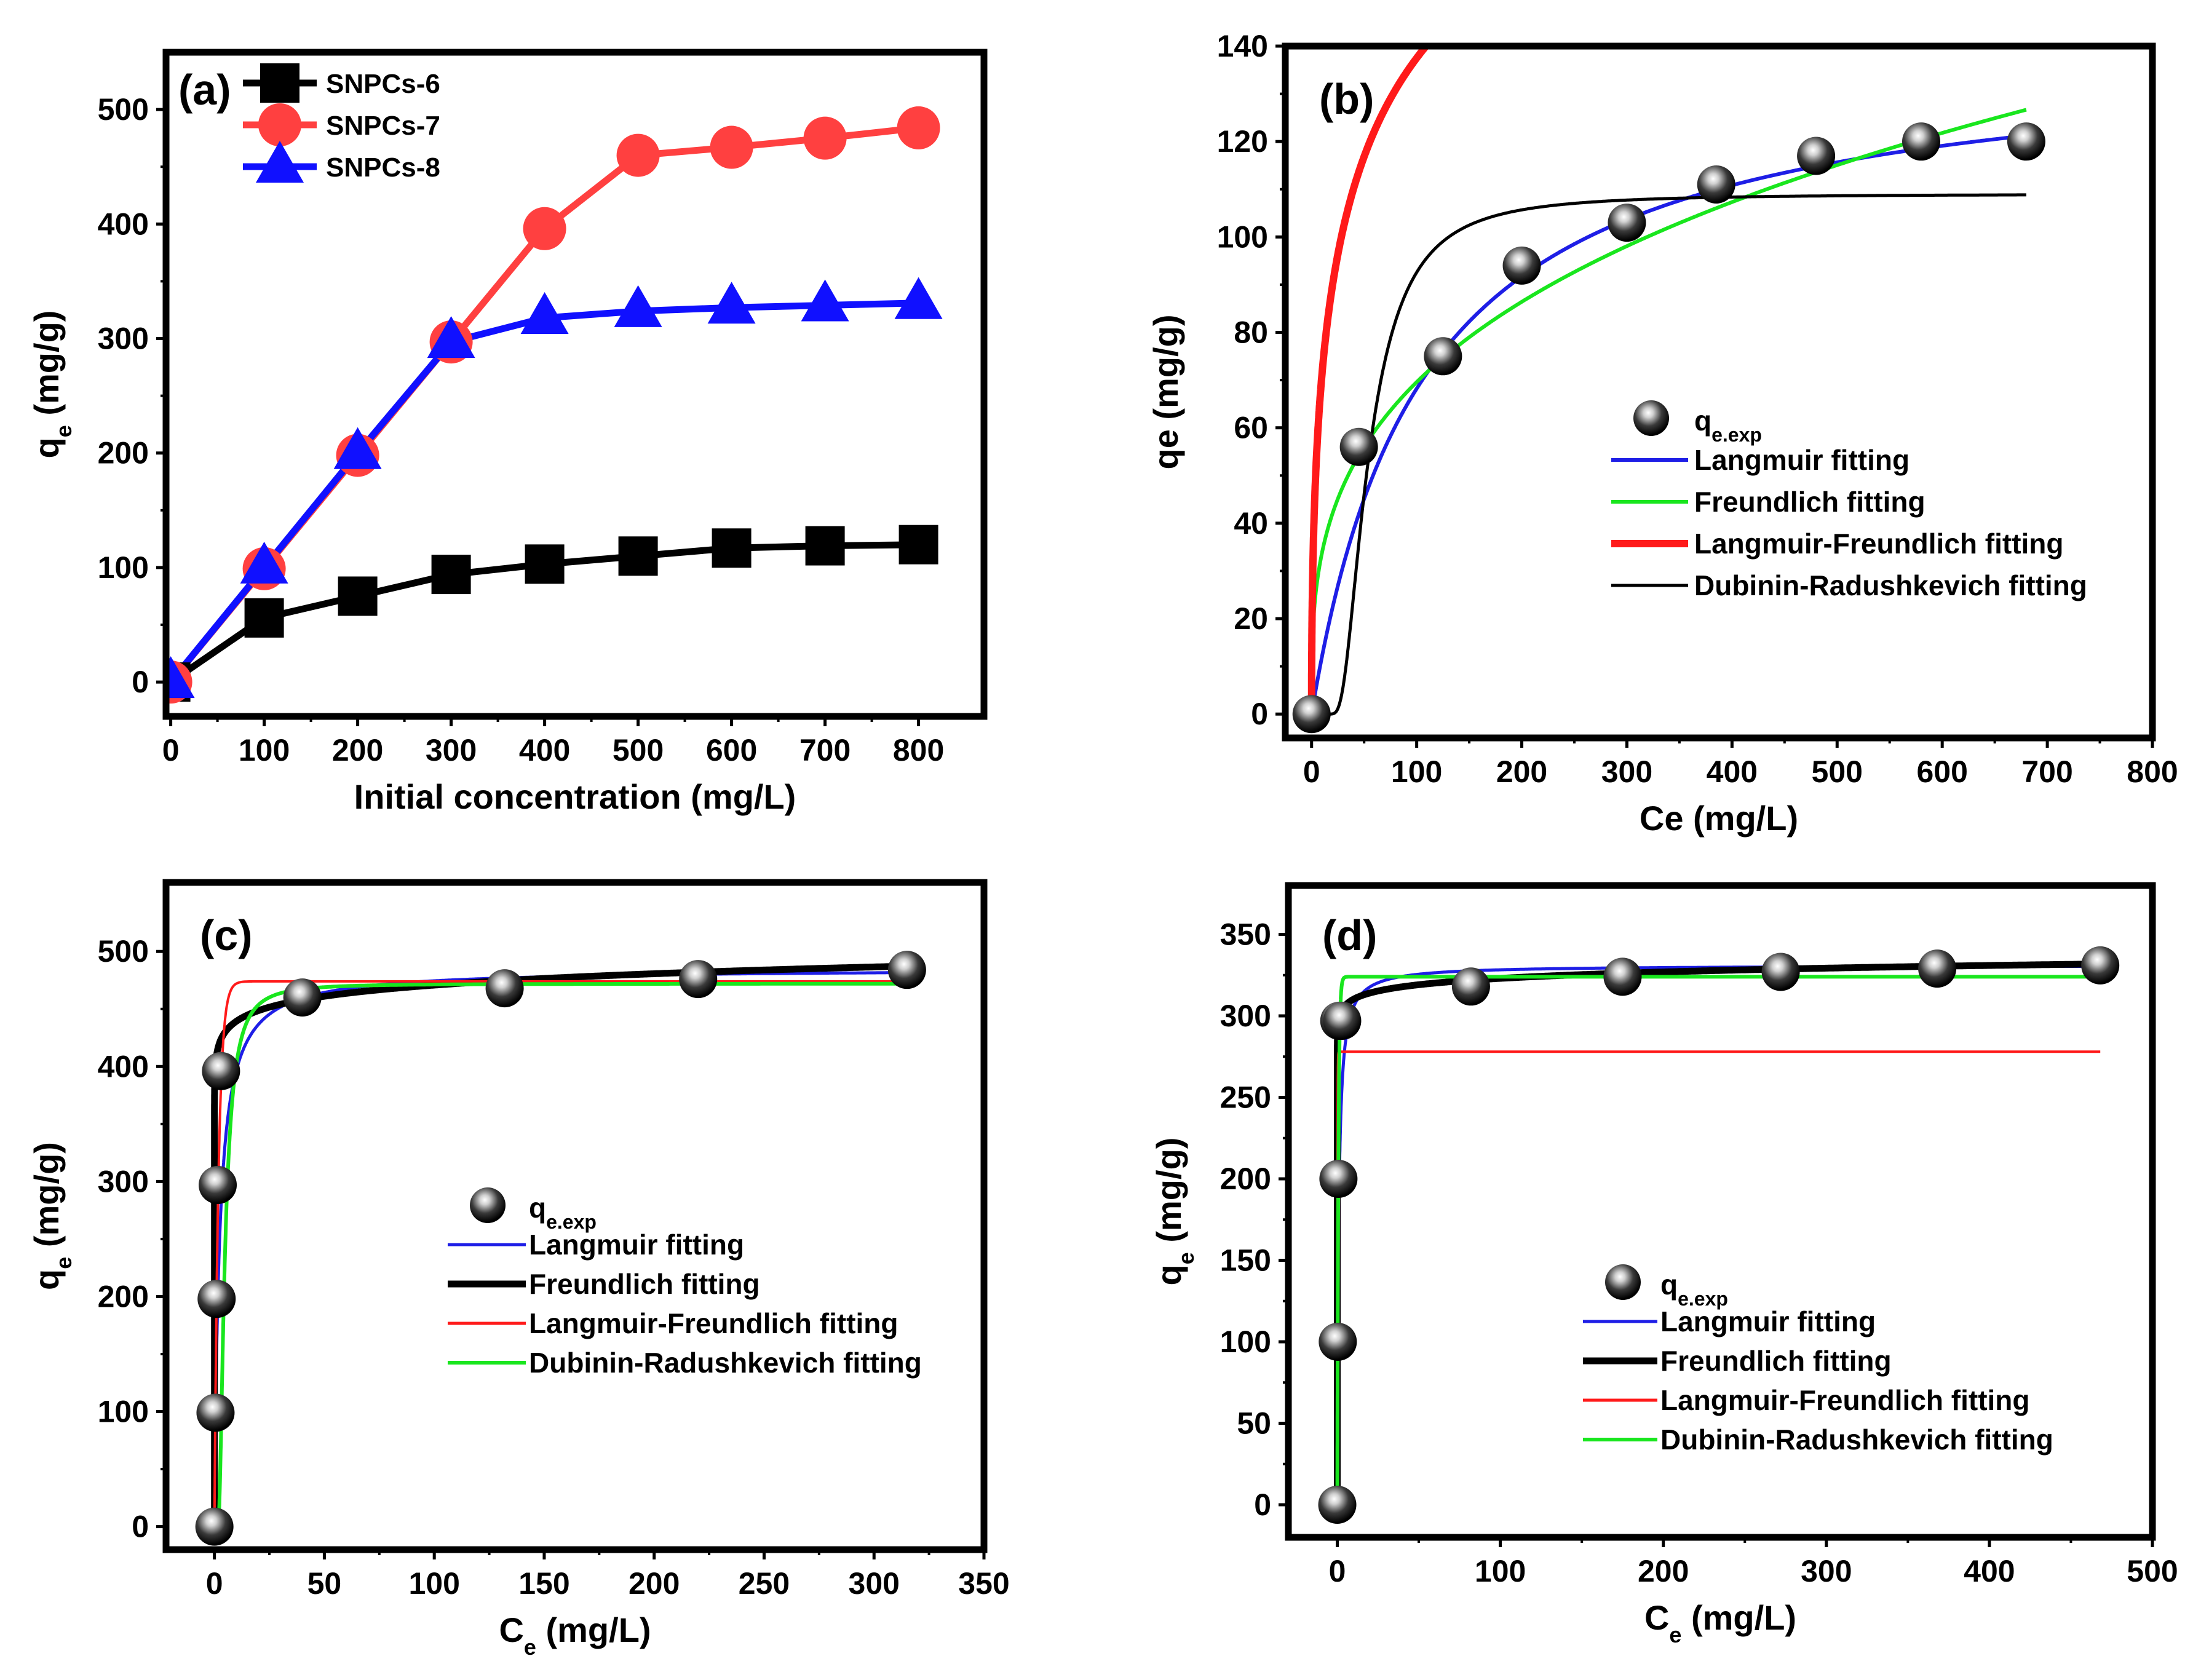 Image resolution: width=2209 pixels, height=1680 pixels. I want to click on legend-label: Langmuir-Freundlich fitting, so click(1845, 1400).